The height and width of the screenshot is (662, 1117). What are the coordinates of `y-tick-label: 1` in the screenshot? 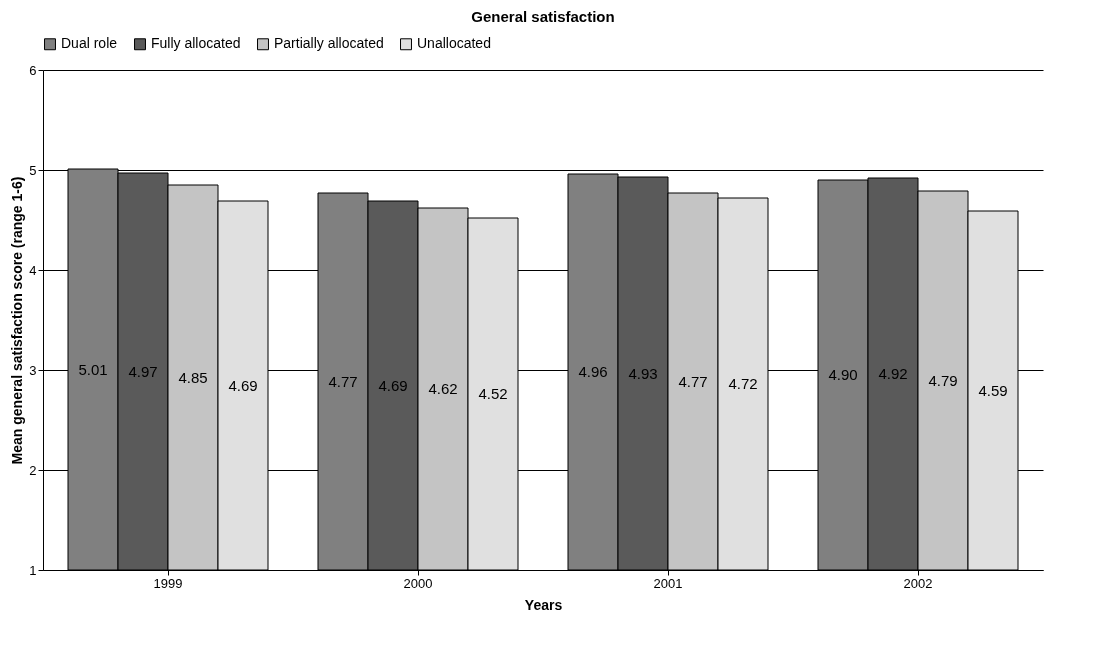 It's located at (33, 570).